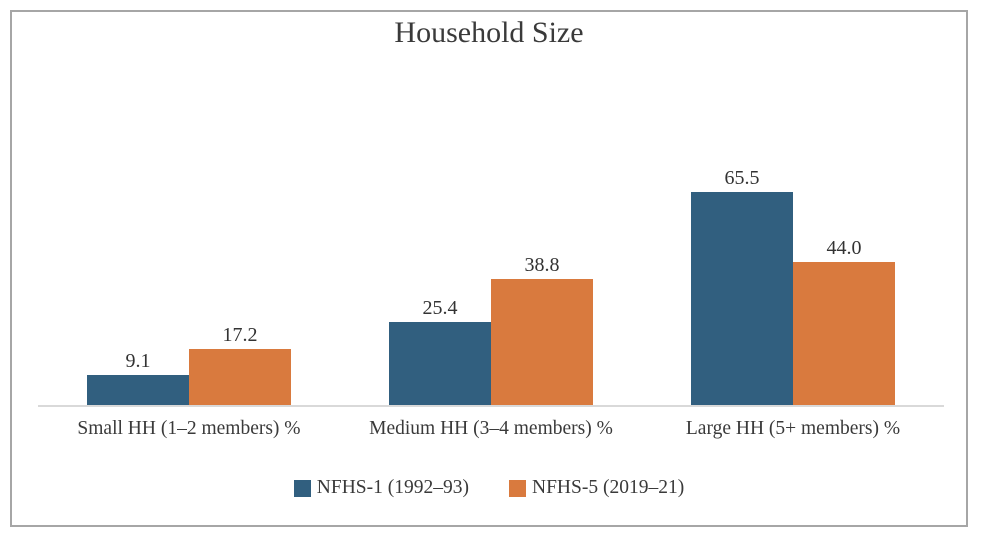 This screenshot has width=982, height=538. What do you see at coordinates (844, 333) in the screenshot?
I see `bar-series1-cat2` at bounding box center [844, 333].